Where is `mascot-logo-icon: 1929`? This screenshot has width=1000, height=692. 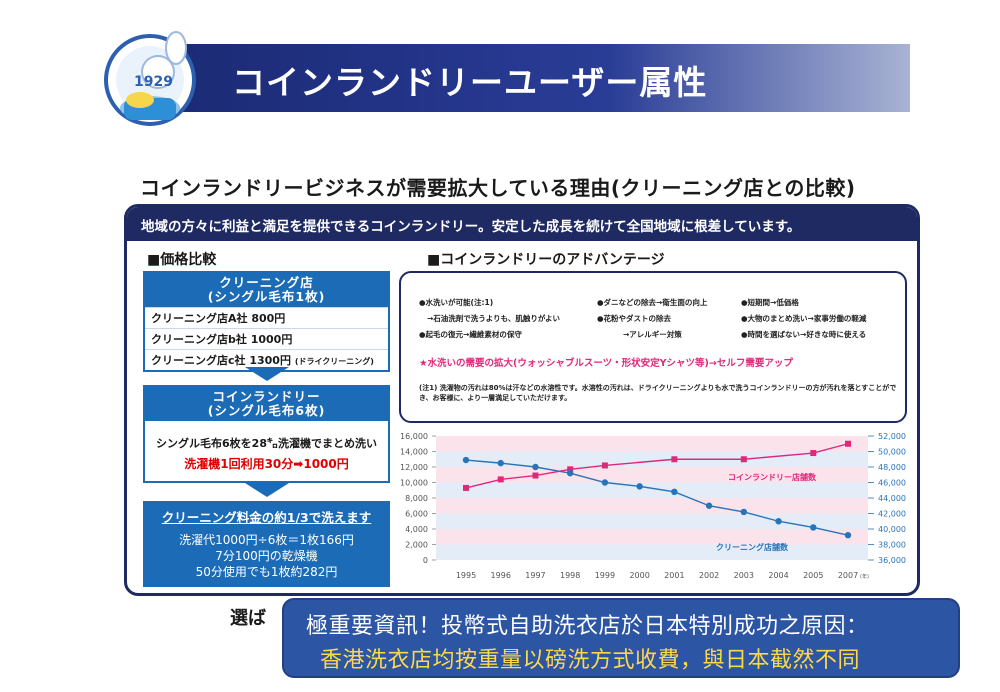 mascot-logo-icon: 1929 is located at coordinates (150, 78).